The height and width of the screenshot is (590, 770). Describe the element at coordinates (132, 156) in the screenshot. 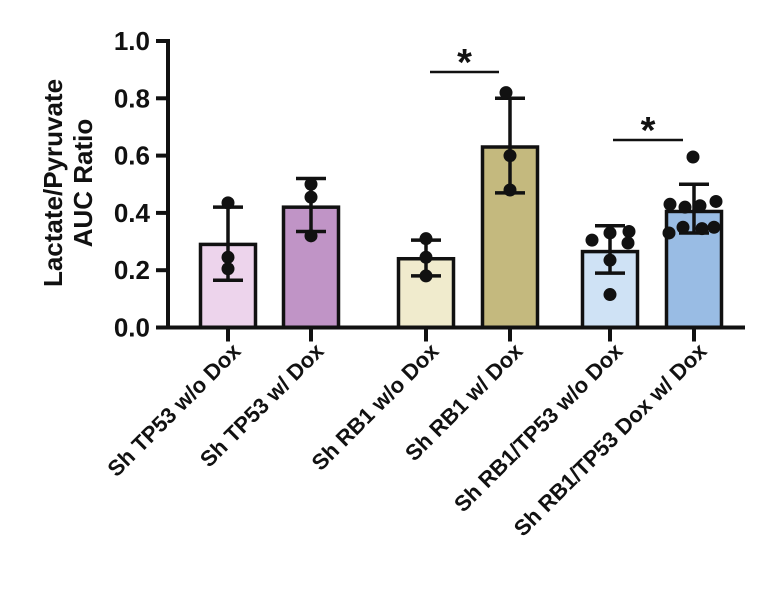

I see `y-tick-label: 0.6` at that location.